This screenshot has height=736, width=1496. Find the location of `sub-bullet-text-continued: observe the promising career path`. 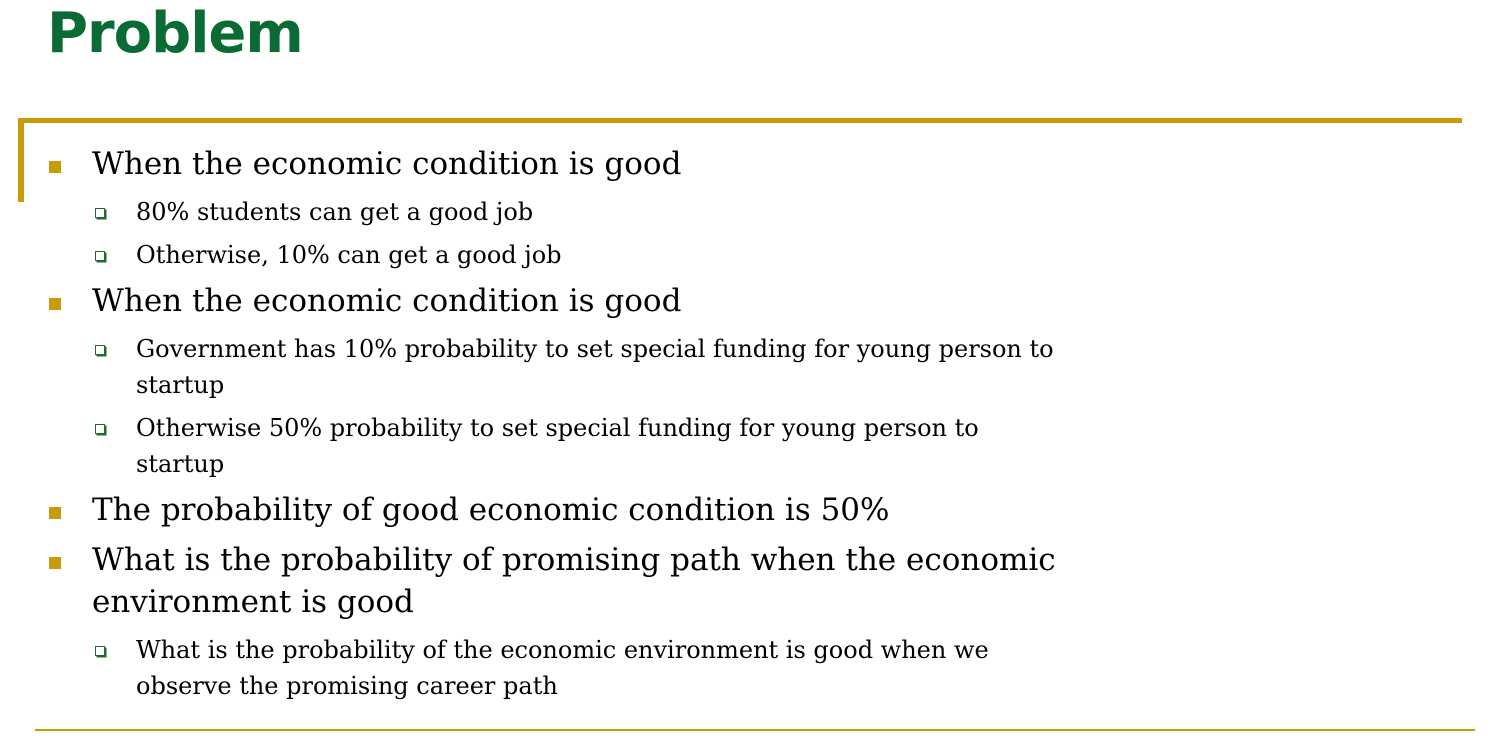

sub-bullet-text-continued: observe the promising career path is located at coordinates (347, 686).